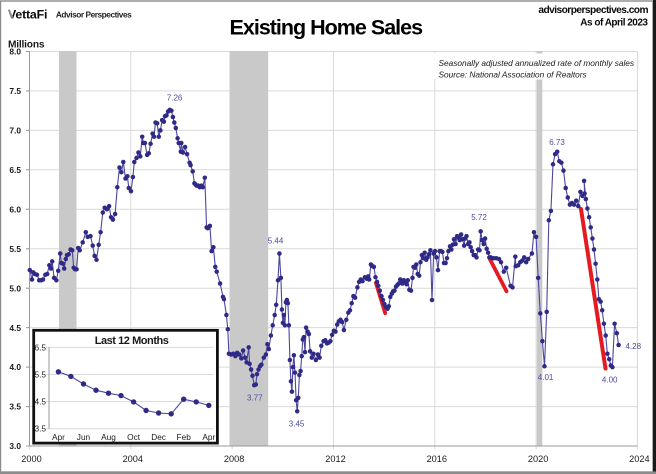 This screenshot has height=474, width=656. I want to click on svg-text: 5.72, so click(479, 217).